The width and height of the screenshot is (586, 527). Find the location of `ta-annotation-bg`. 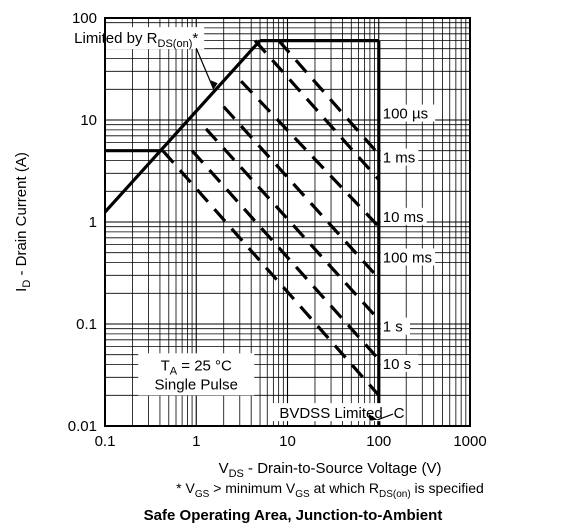

ta-annotation-bg is located at coordinates (196, 374).